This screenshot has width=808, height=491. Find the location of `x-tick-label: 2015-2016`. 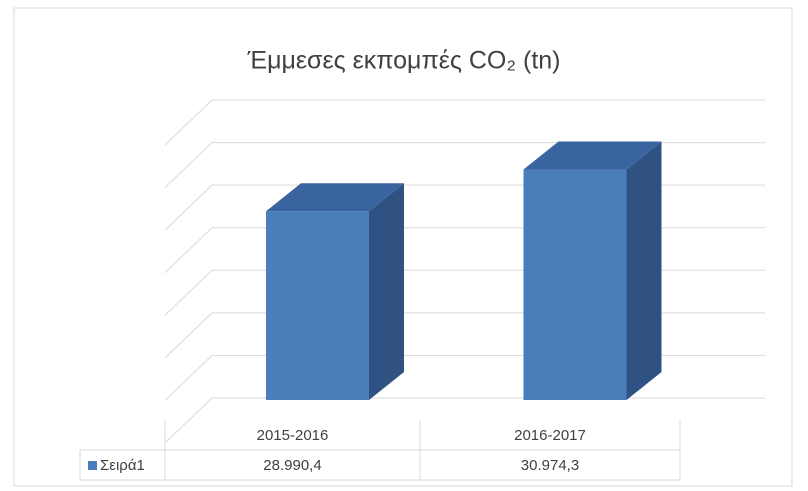

x-tick-label: 2015-2016 is located at coordinates (293, 435).